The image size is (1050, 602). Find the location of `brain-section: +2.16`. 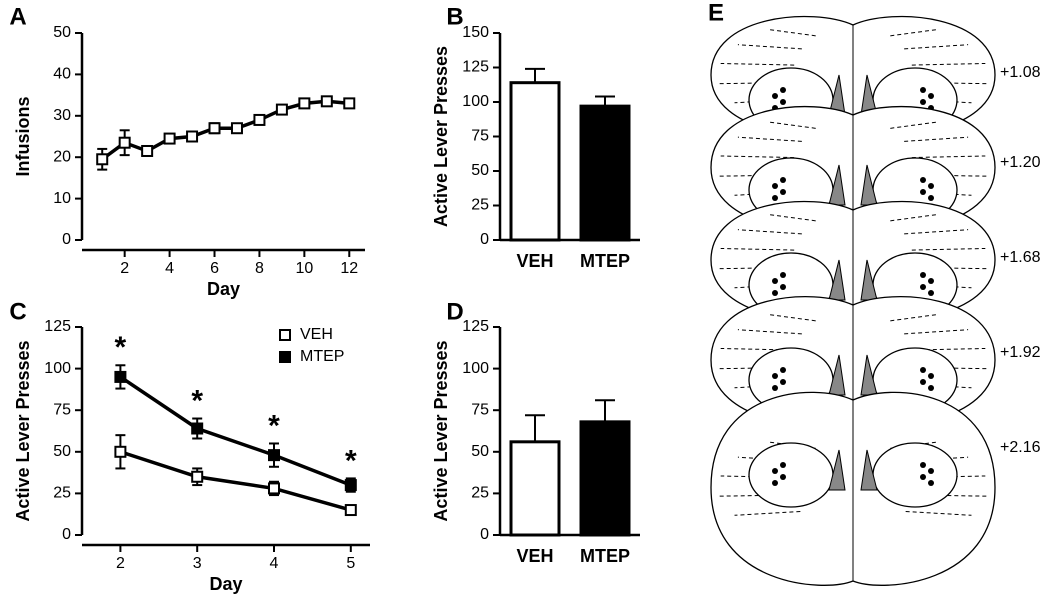

brain-section: +2.16 is located at coordinates (875, 488).